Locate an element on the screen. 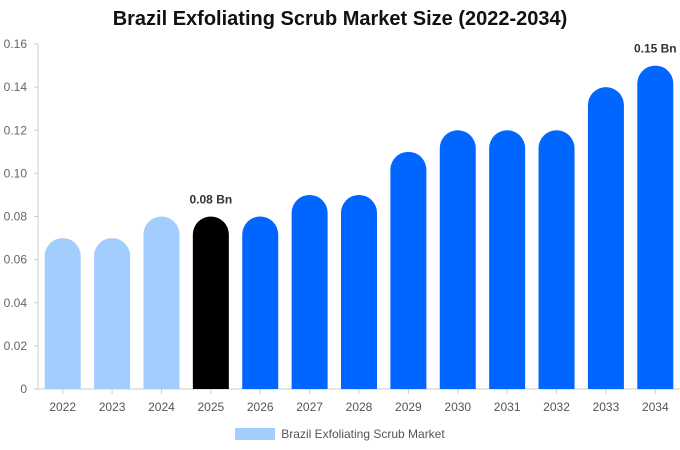 The height and width of the screenshot is (450, 680). x-tick-label: 2030 is located at coordinates (457, 407).